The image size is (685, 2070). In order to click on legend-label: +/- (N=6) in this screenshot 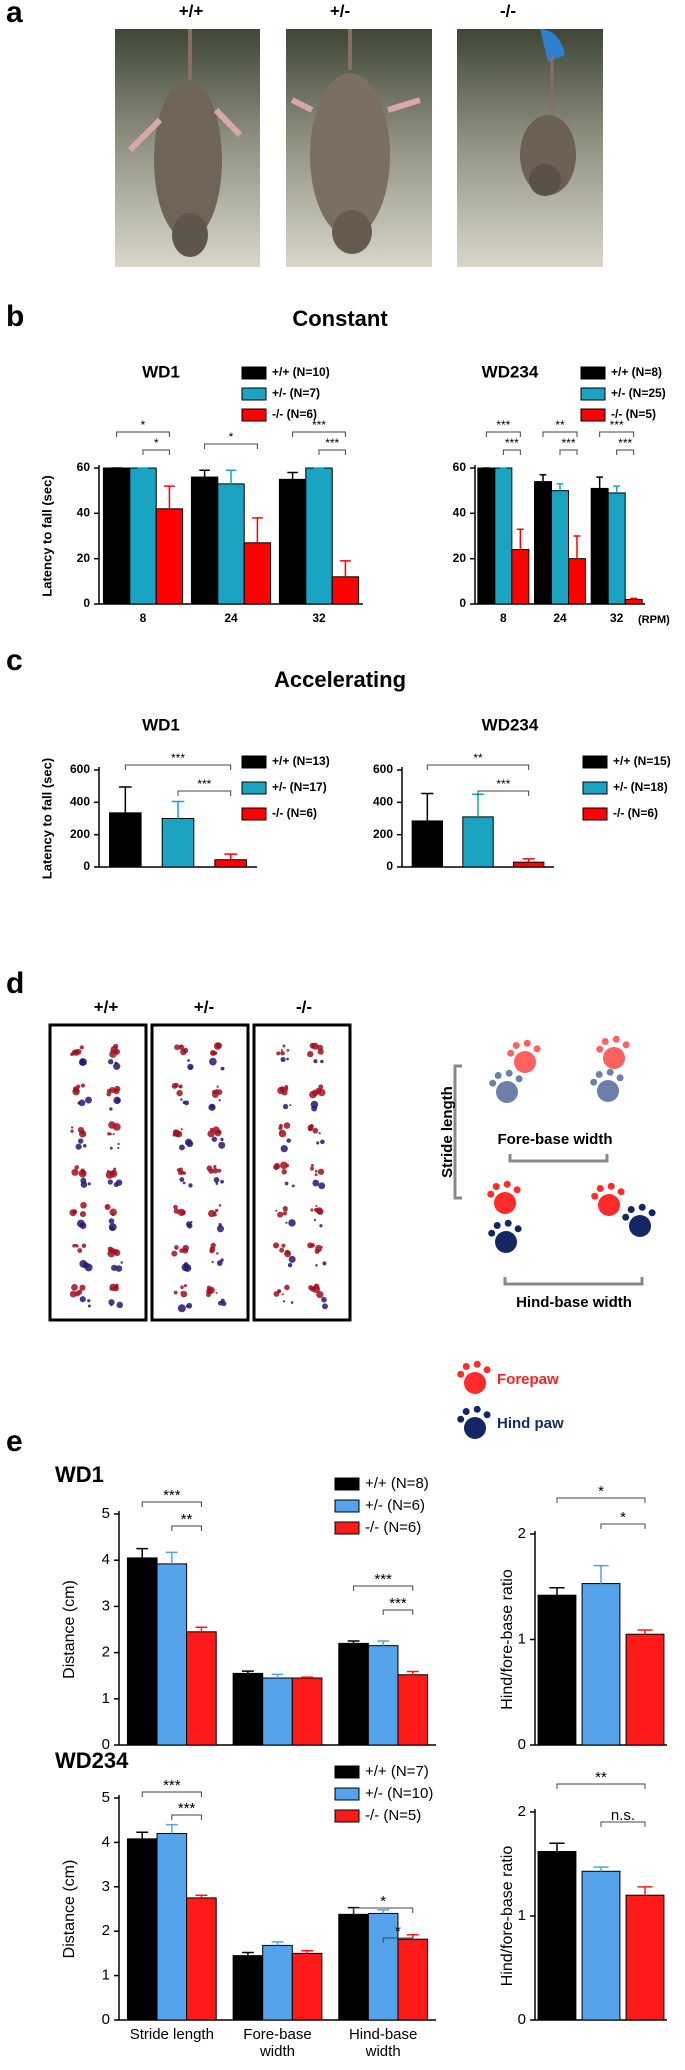, I will do `click(395, 1505)`.